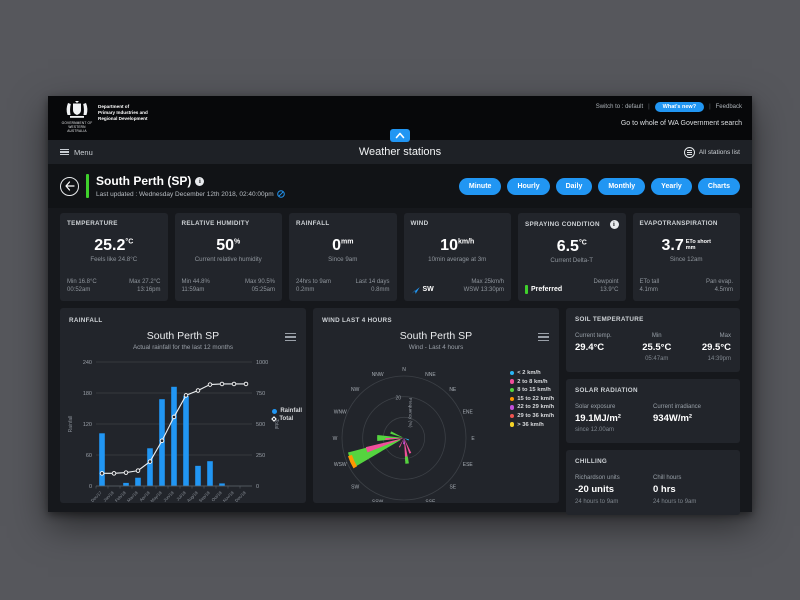 The image size is (800, 600). I want to click on legend-item-total: Total, so click(286, 419).